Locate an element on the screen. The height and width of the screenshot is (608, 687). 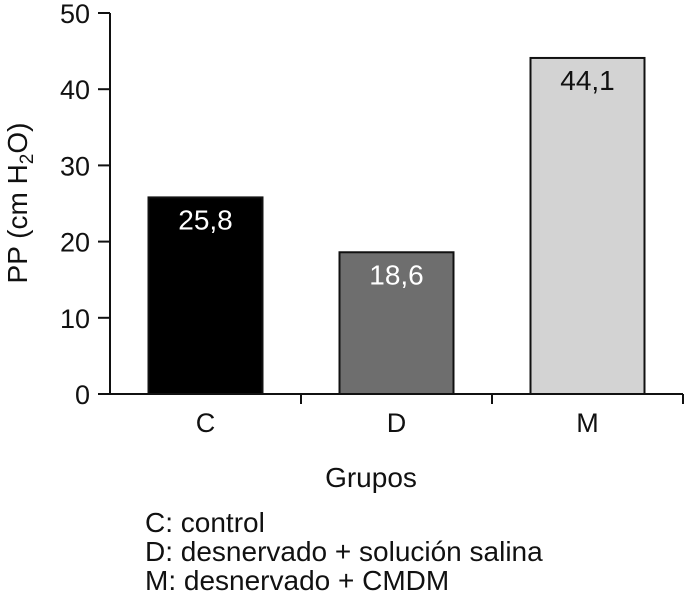
data-label-m: 44,1 is located at coordinates (587, 80).